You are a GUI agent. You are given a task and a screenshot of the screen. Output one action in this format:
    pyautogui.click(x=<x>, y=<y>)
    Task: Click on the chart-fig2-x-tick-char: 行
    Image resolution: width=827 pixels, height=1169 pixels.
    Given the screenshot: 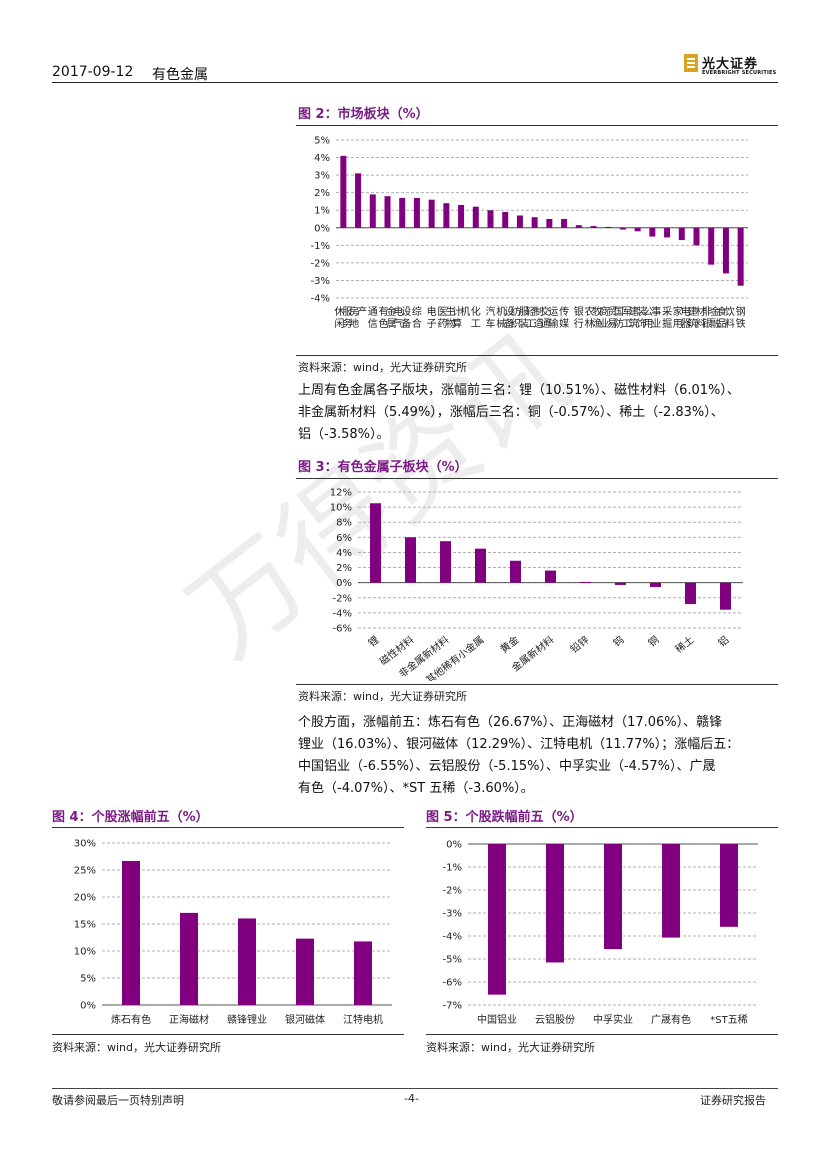 What is the action you would take?
    pyautogui.click(x=579, y=323)
    